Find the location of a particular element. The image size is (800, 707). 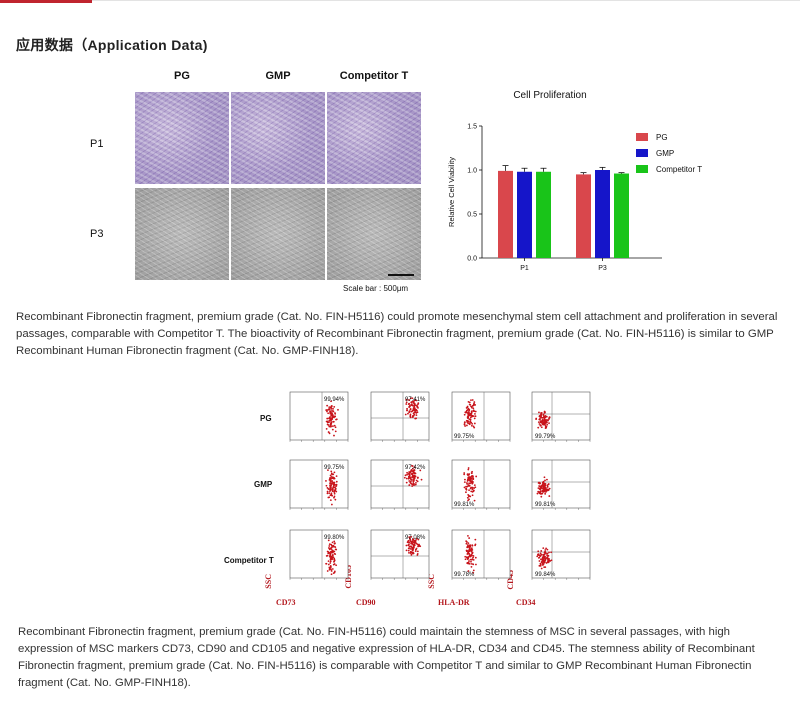

flow-plot-r1-c3: 99.75% is located at coordinates (481, 416).